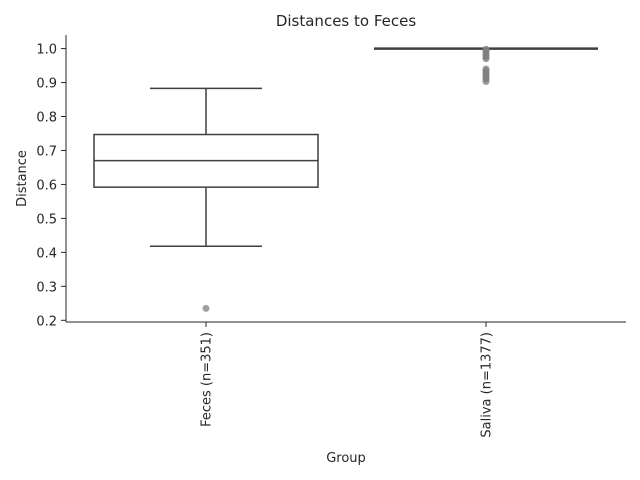  I want to click on x-tick-label: Saliva (n=1377), so click(487, 385).